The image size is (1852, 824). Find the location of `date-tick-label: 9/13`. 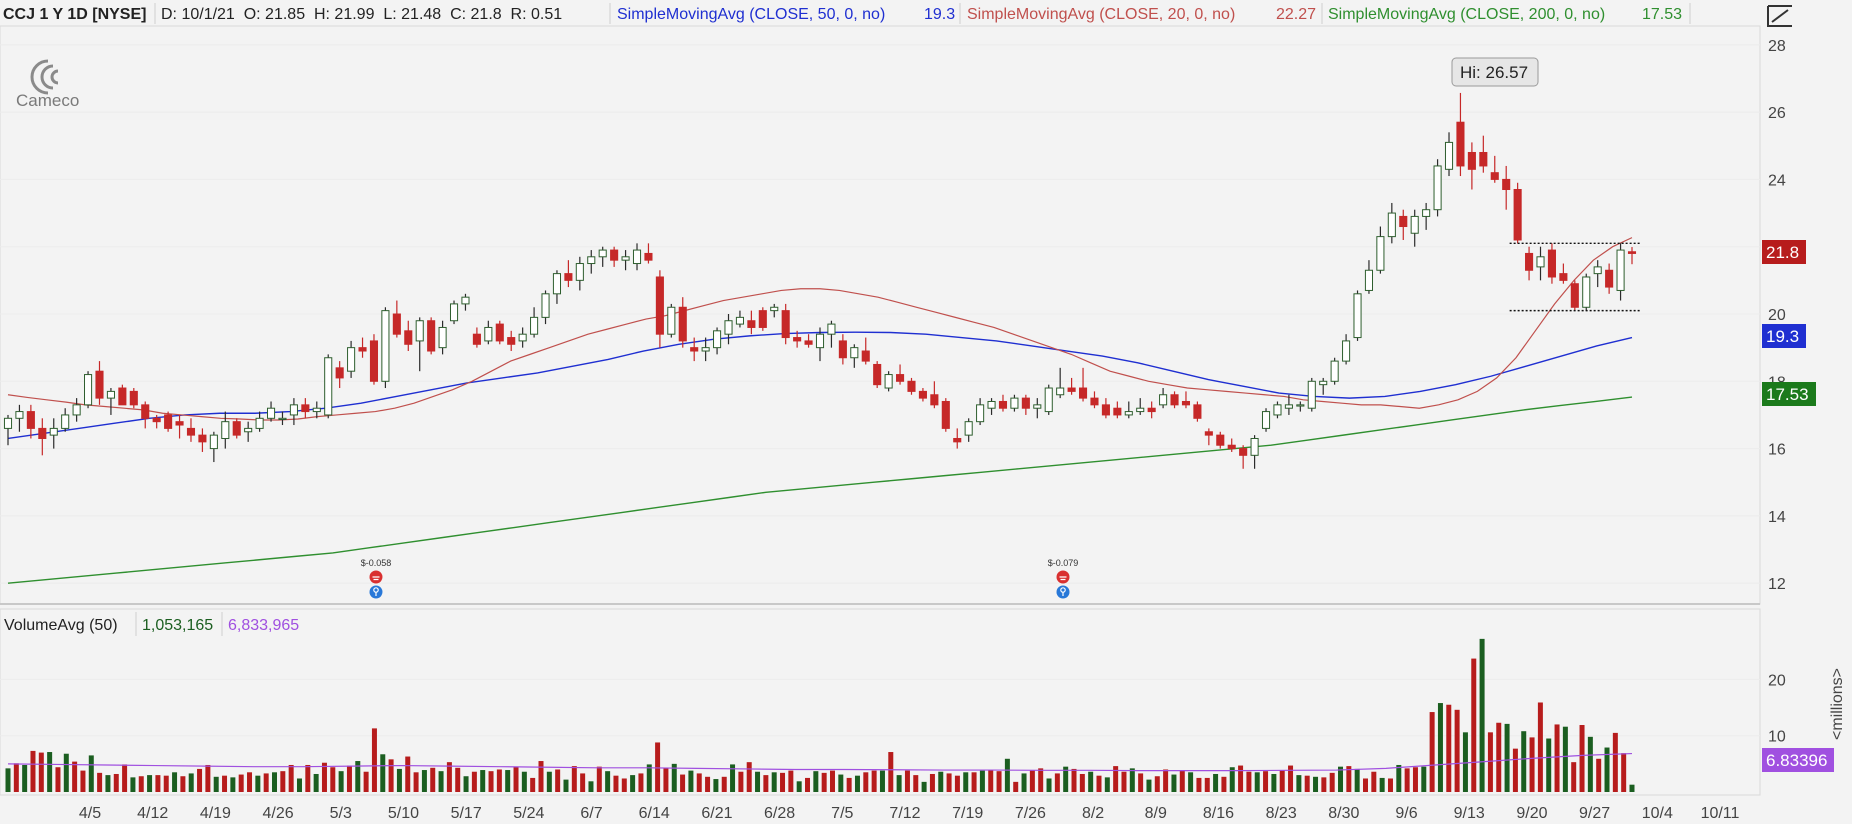

date-tick-label: 9/13 is located at coordinates (1469, 813).